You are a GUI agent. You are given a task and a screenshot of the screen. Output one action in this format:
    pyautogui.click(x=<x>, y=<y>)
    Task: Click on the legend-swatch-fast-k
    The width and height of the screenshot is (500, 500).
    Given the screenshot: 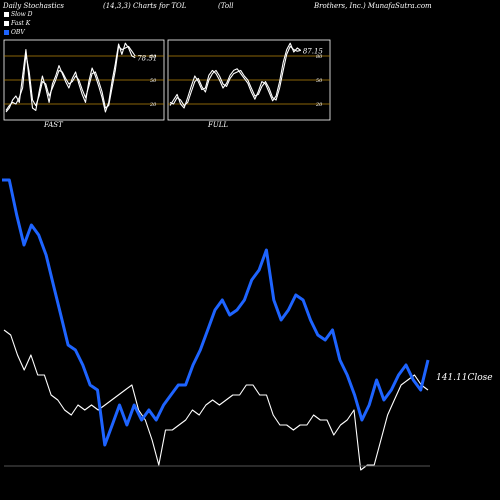 What is the action you would take?
    pyautogui.click(x=6, y=23)
    